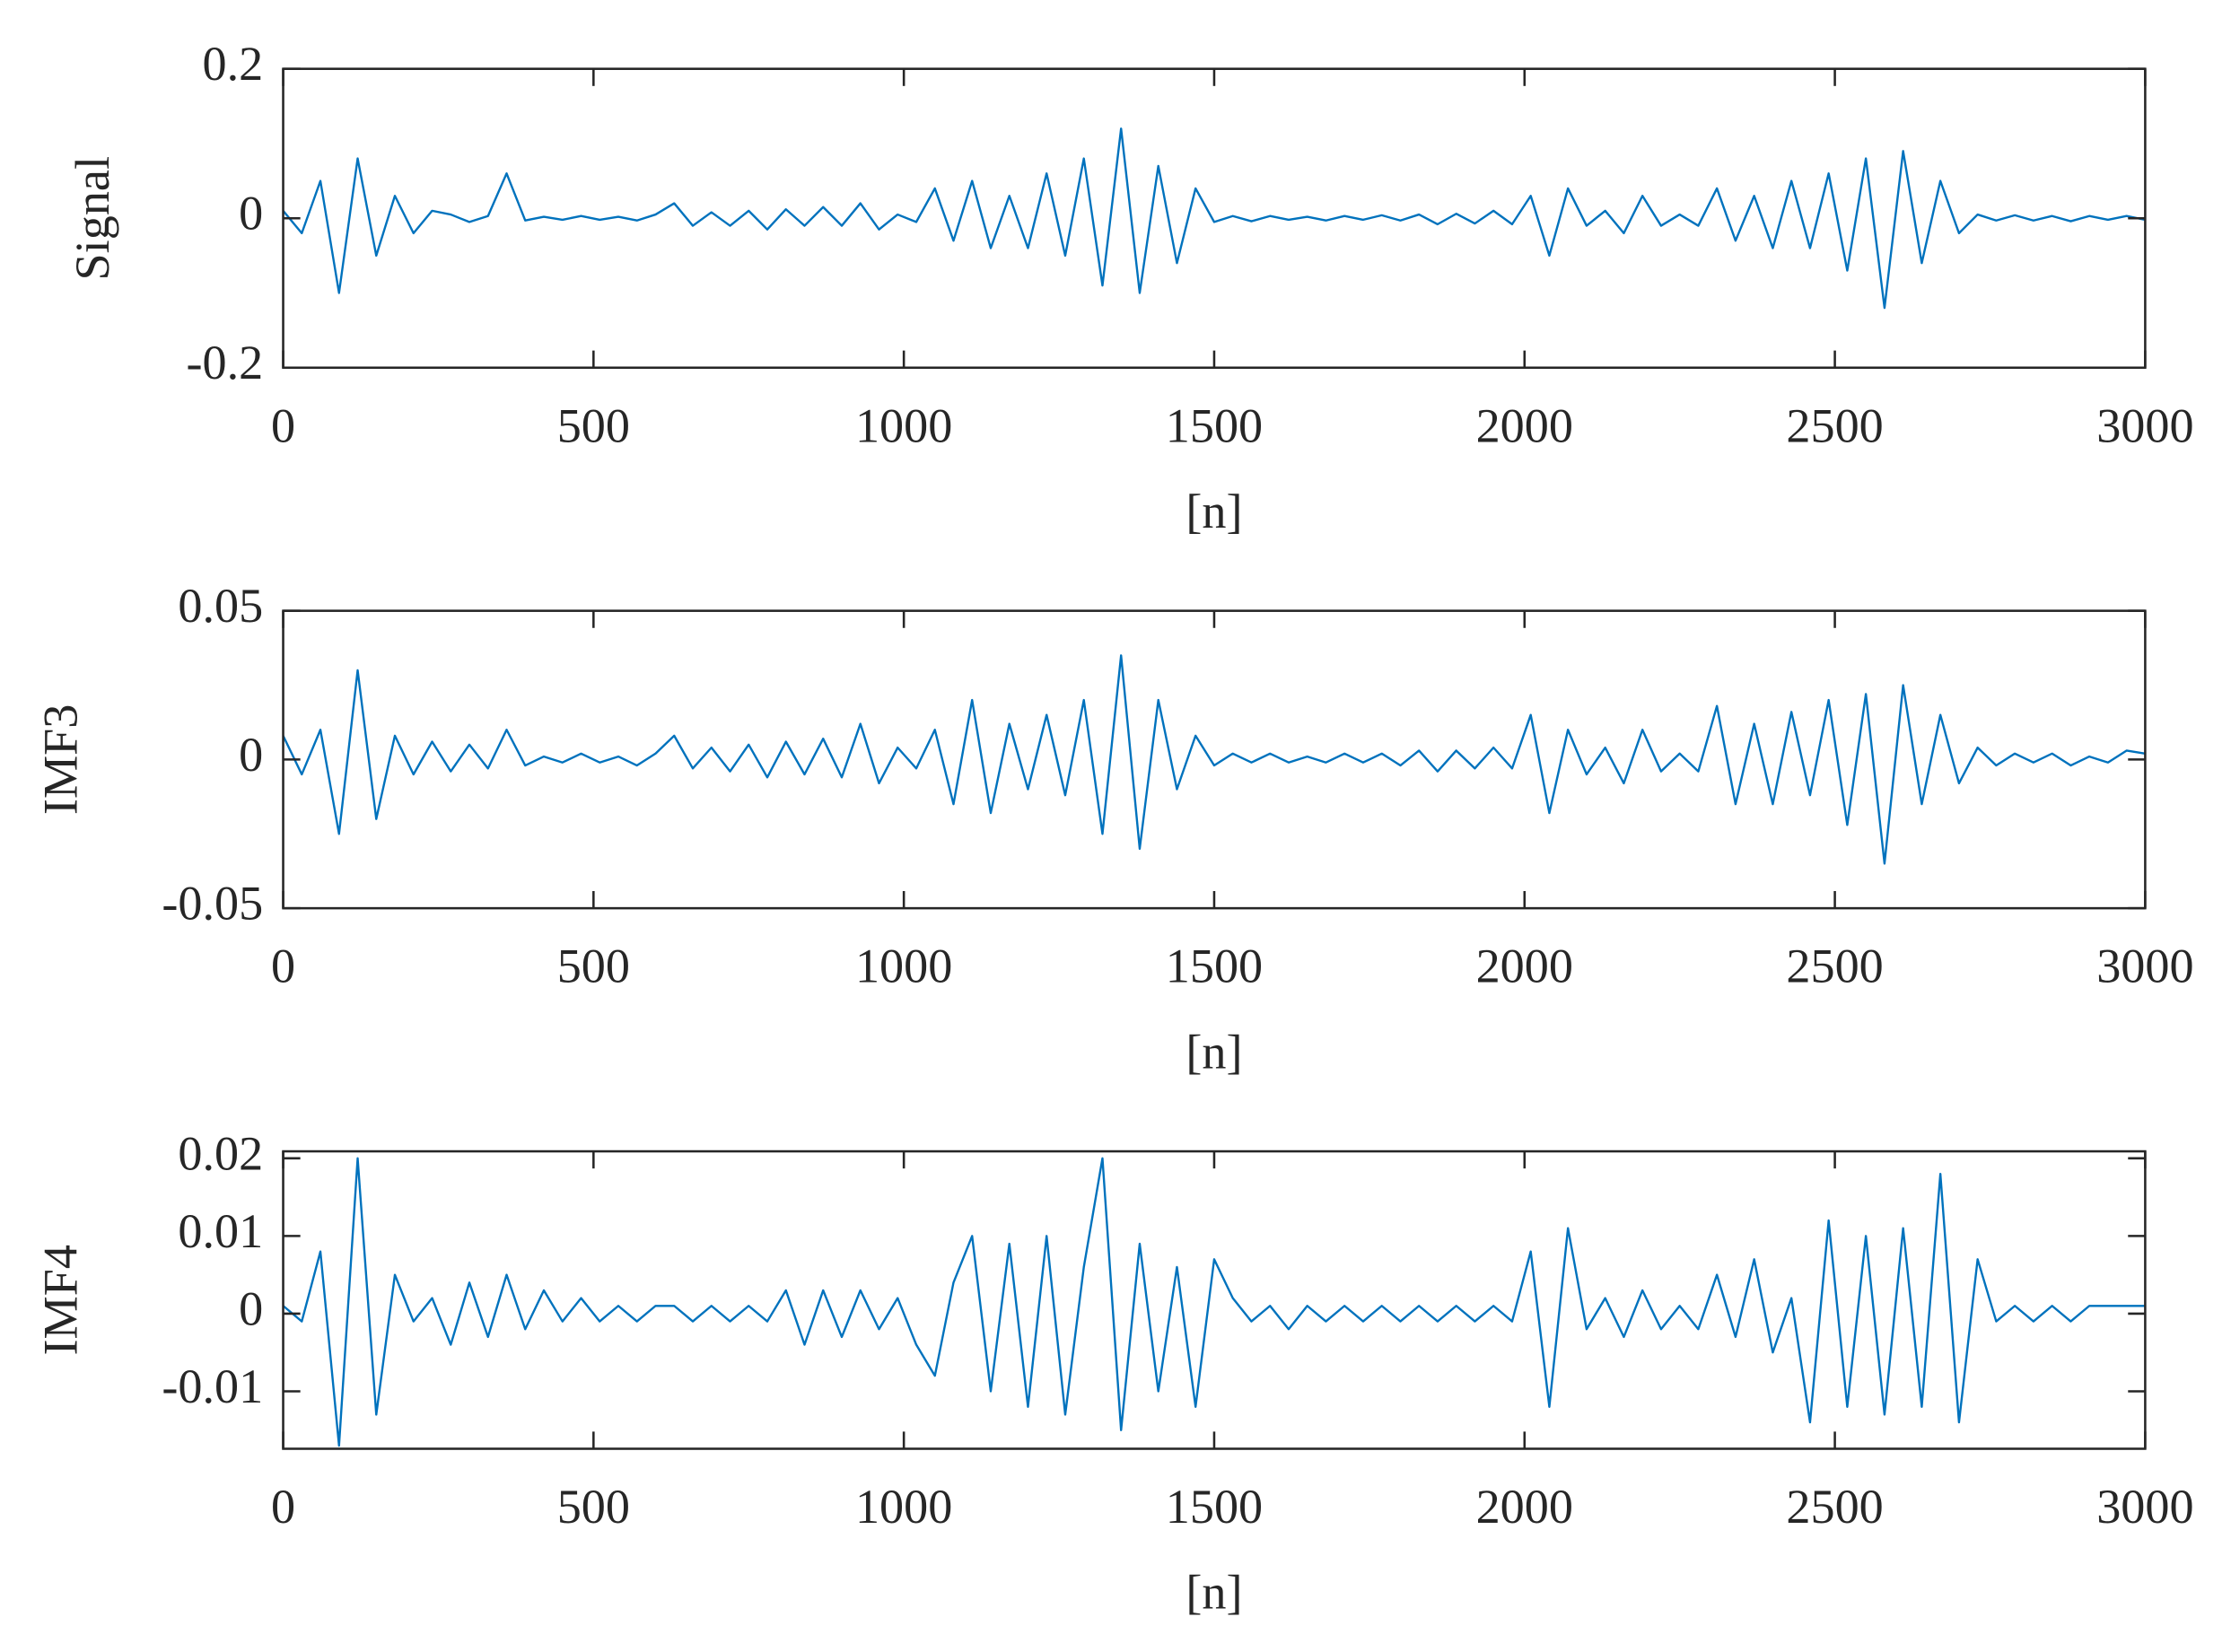 The height and width of the screenshot is (1652, 2231). Describe the element at coordinates (212, 904) in the screenshot. I see `y-tick-label: -0.05` at that location.